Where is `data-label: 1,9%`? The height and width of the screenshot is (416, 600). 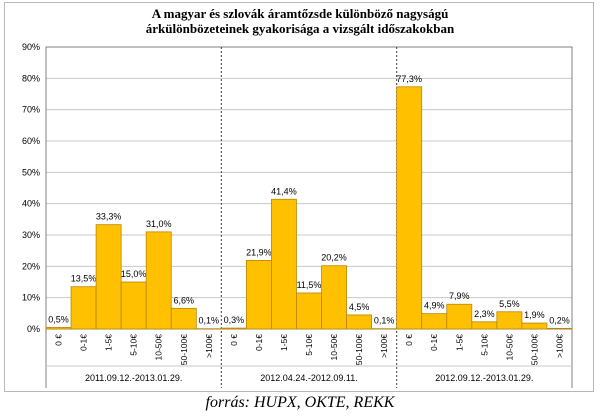
data-label: 1,9% is located at coordinates (534, 315).